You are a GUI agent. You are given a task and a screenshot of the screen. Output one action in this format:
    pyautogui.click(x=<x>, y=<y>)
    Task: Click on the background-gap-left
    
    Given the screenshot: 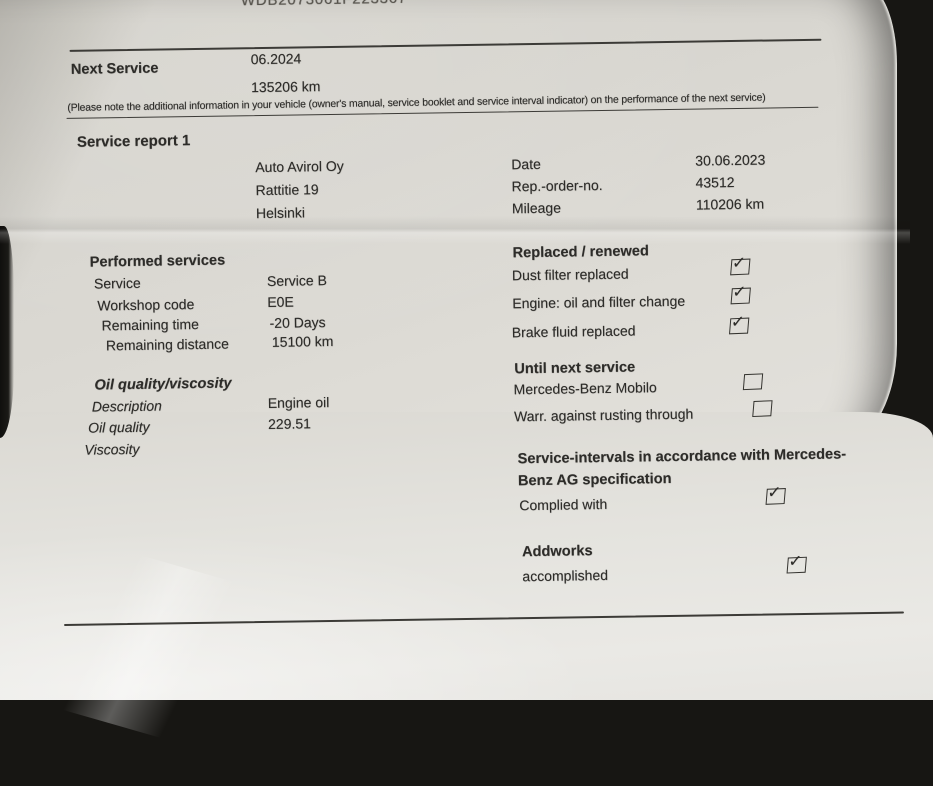 What is the action you would take?
    pyautogui.click(x=7, y=332)
    